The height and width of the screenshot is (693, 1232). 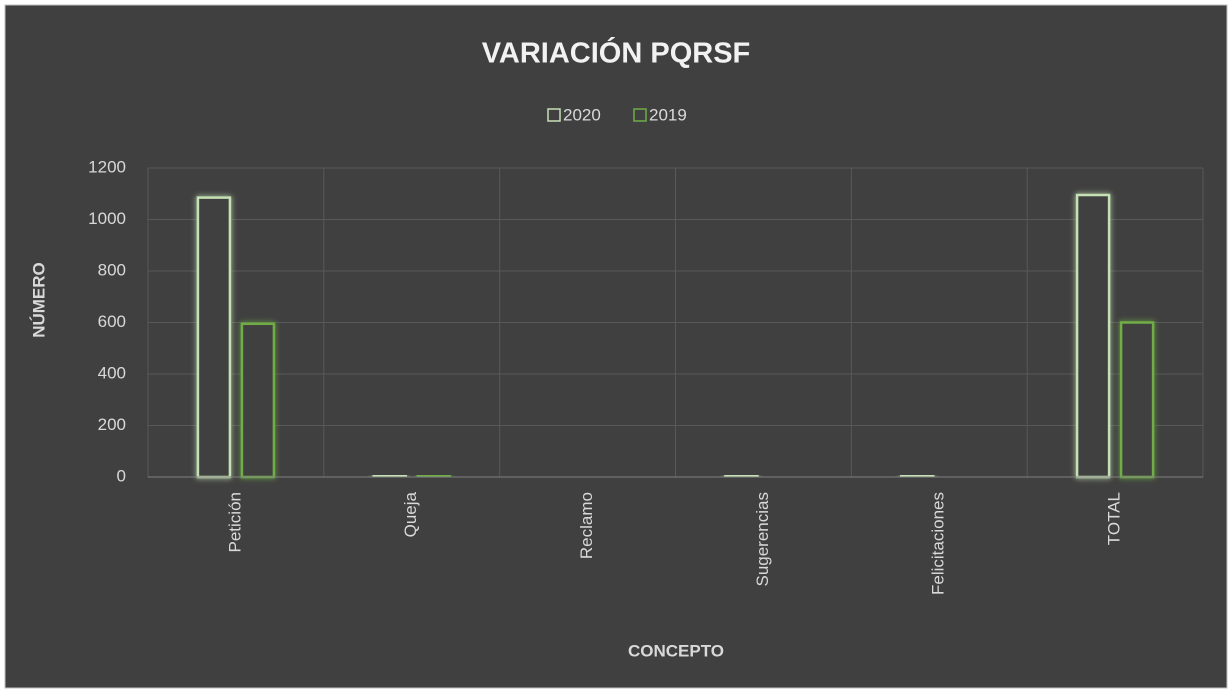 What do you see at coordinates (107, 166) in the screenshot?
I see `y-tick-label: 1200` at bounding box center [107, 166].